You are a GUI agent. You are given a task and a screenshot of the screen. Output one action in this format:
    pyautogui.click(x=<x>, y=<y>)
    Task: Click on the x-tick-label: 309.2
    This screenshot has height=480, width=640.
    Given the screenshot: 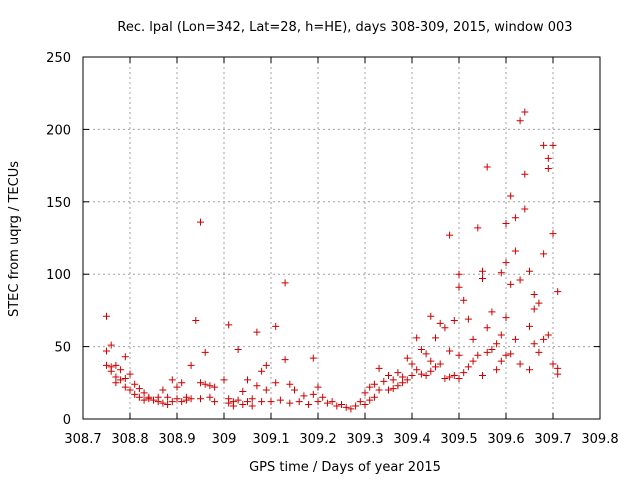 What is the action you would take?
    pyautogui.click(x=317, y=439)
    